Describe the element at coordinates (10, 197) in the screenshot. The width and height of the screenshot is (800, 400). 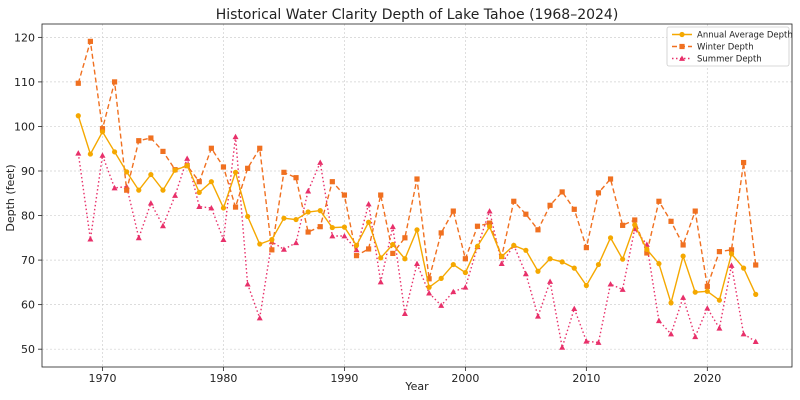
I see `y-axis-label: Depth (feet)` at that location.